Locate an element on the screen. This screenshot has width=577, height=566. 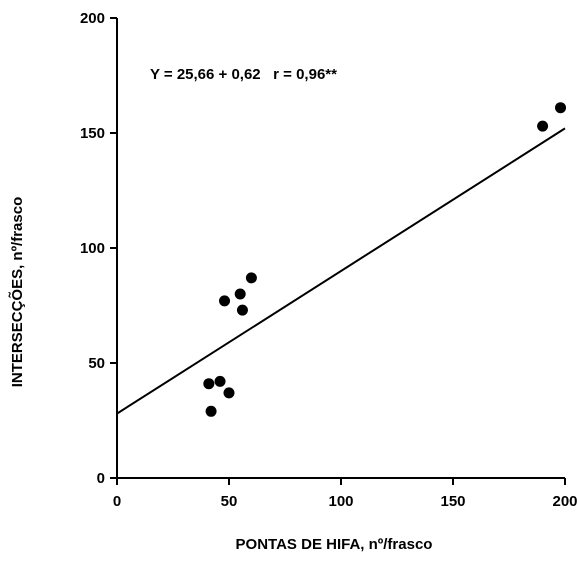
x-axis-title: PONTAS DE HIFA, nº/frasco is located at coordinates (334, 544).